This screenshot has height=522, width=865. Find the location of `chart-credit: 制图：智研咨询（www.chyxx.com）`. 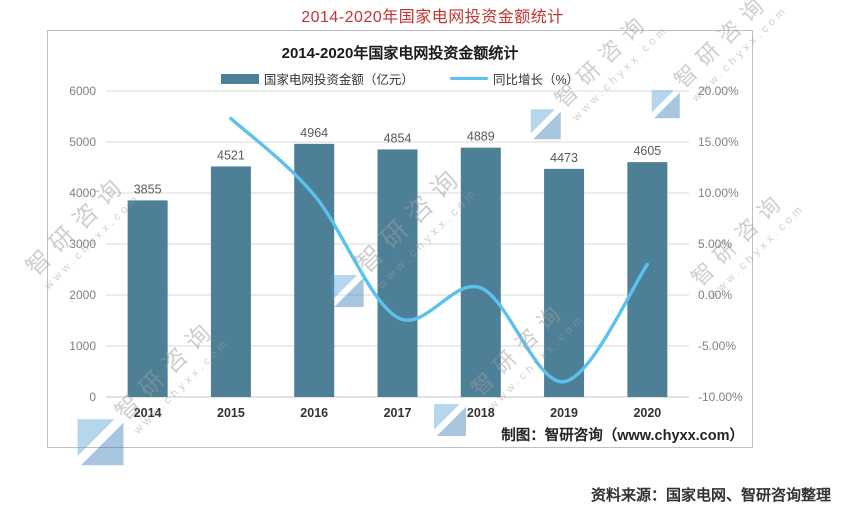

chart-credit: 制图：智研咨询（www.chyxx.com） is located at coordinates (622, 436).